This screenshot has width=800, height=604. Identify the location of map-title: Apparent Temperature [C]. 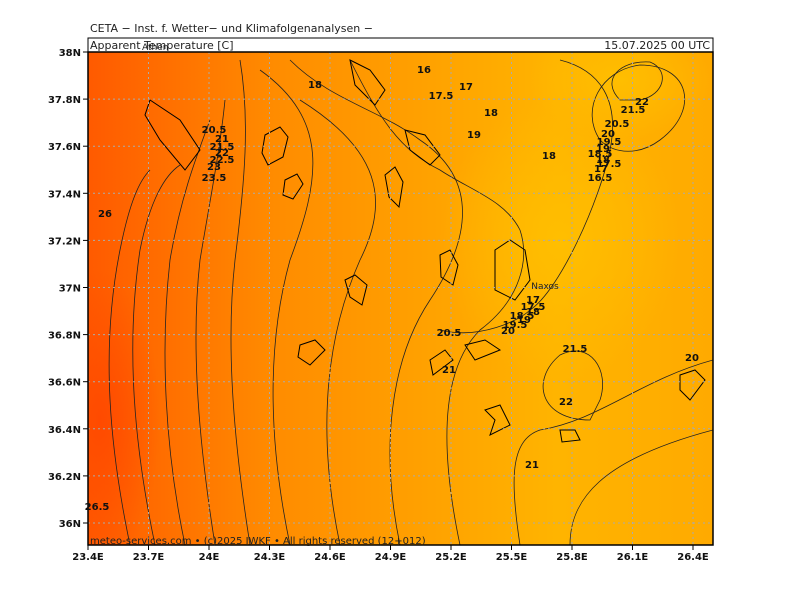
(162, 45).